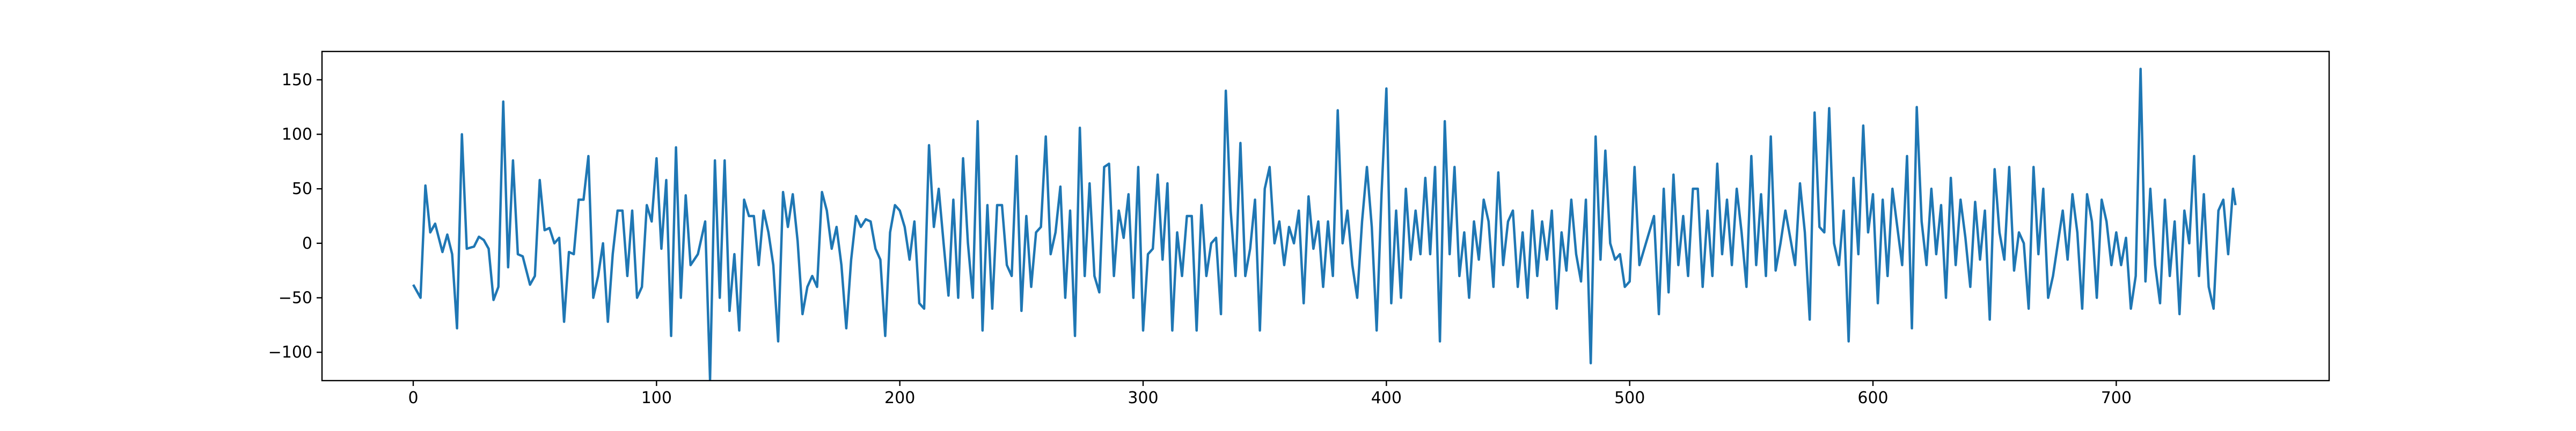  I want to click on y-tick-label: −100, so click(290, 352).